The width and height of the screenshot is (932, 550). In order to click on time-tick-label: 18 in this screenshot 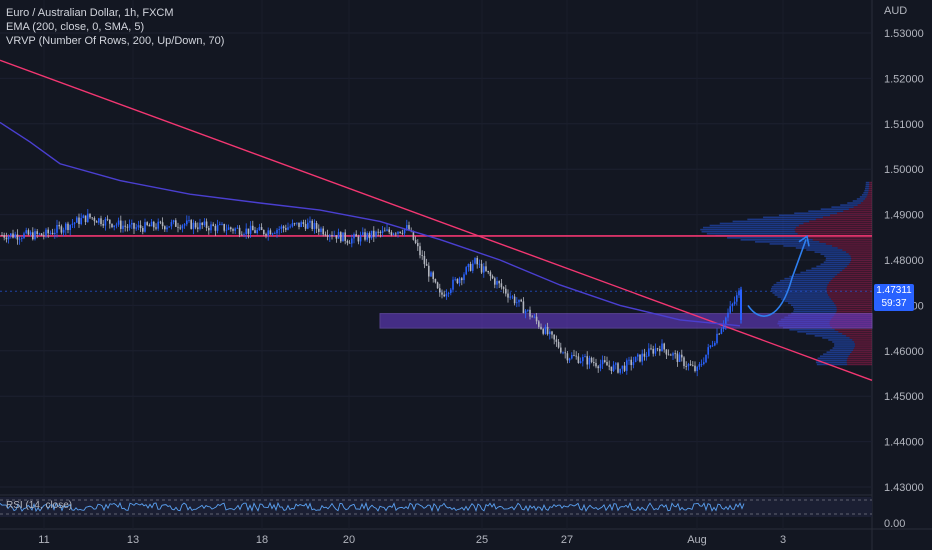, I will do `click(262, 540)`.